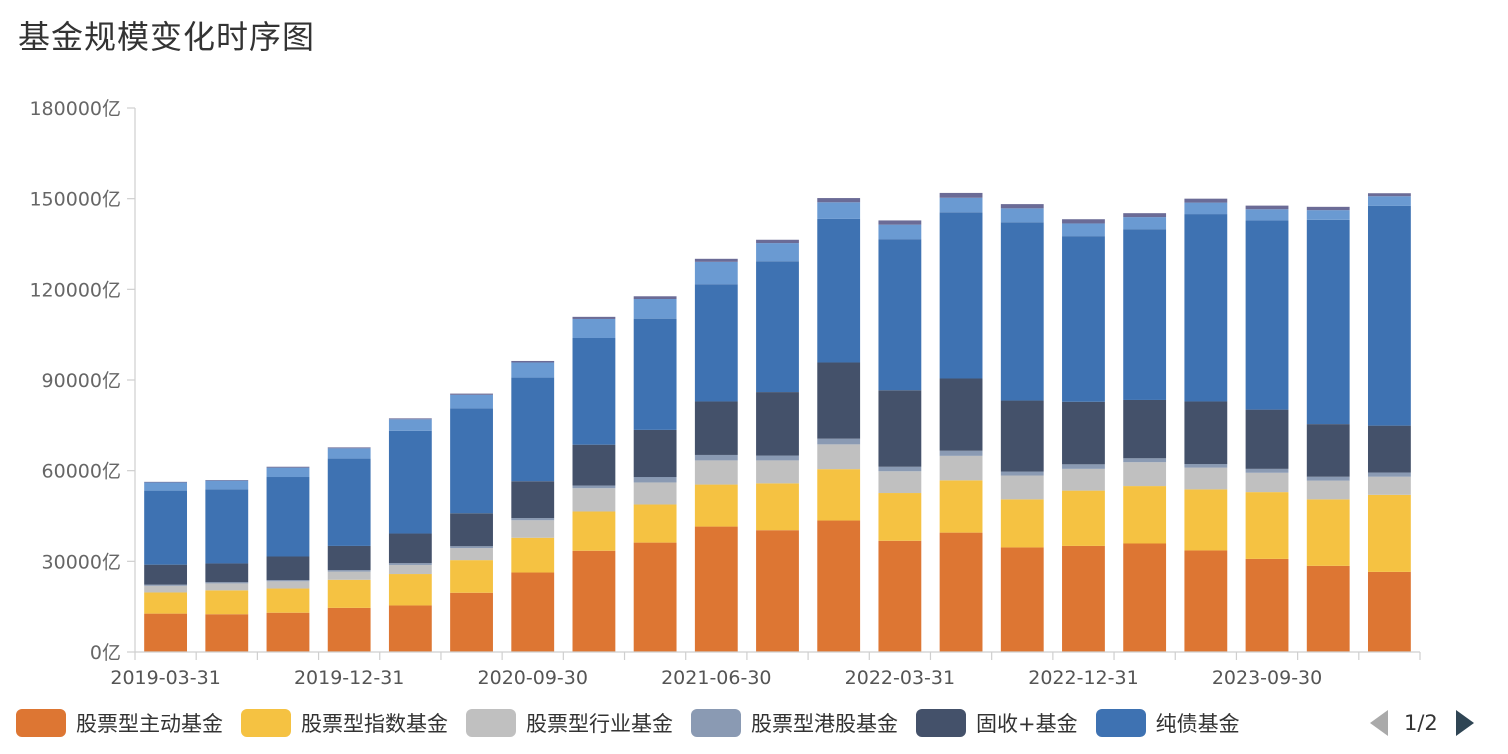 The height and width of the screenshot is (754, 1508). What do you see at coordinates (599, 724) in the screenshot?
I see `legend-label: 股票型行业基金` at bounding box center [599, 724].